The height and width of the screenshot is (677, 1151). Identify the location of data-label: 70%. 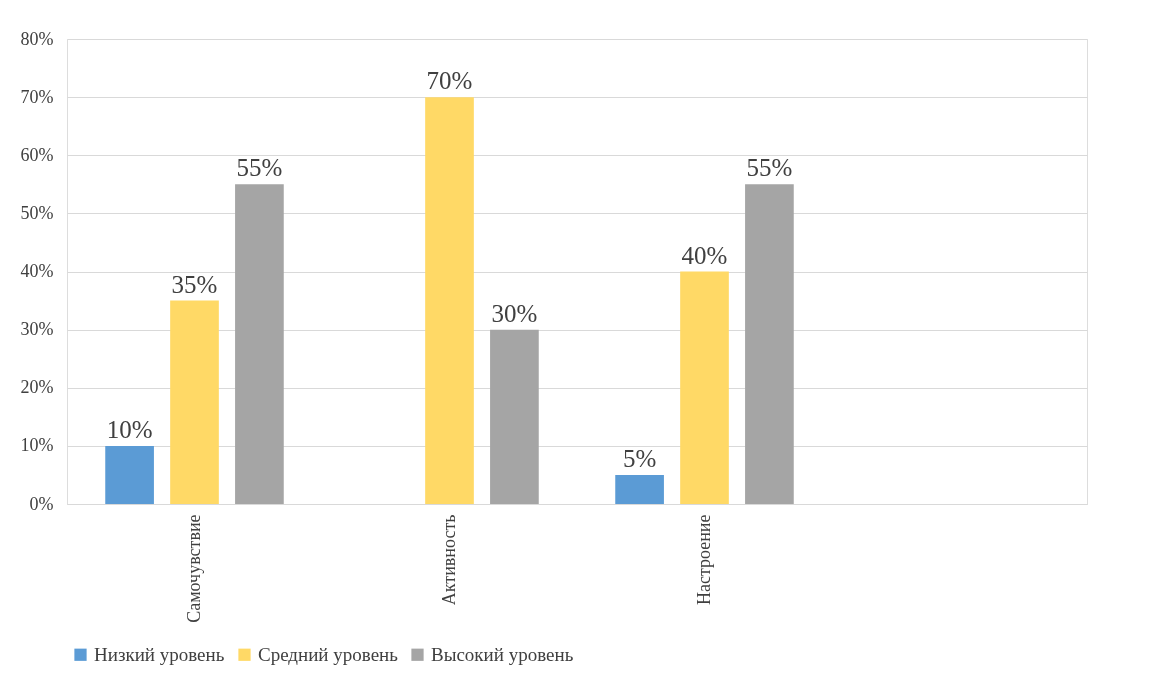
(449, 81).